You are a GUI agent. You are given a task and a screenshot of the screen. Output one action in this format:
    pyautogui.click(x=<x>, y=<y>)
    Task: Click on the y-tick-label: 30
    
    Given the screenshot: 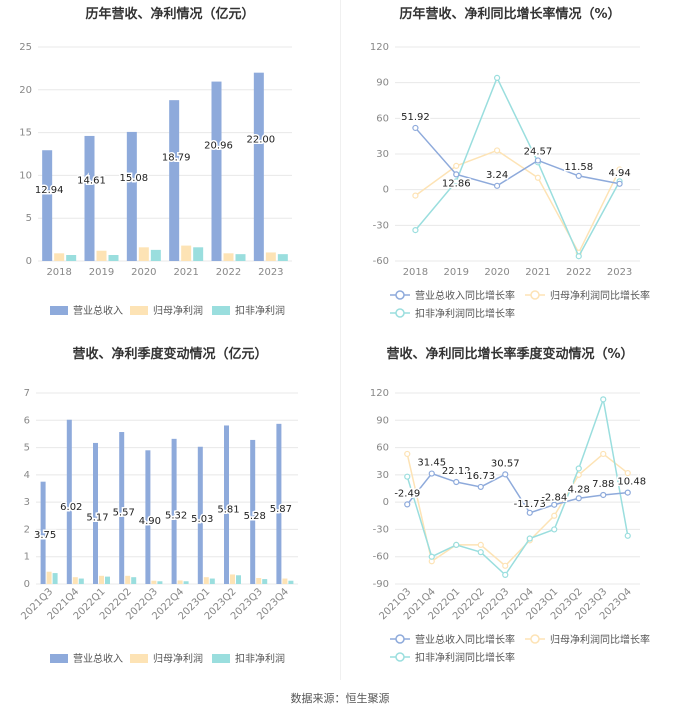 What is the action you would take?
    pyautogui.click(x=382, y=154)
    